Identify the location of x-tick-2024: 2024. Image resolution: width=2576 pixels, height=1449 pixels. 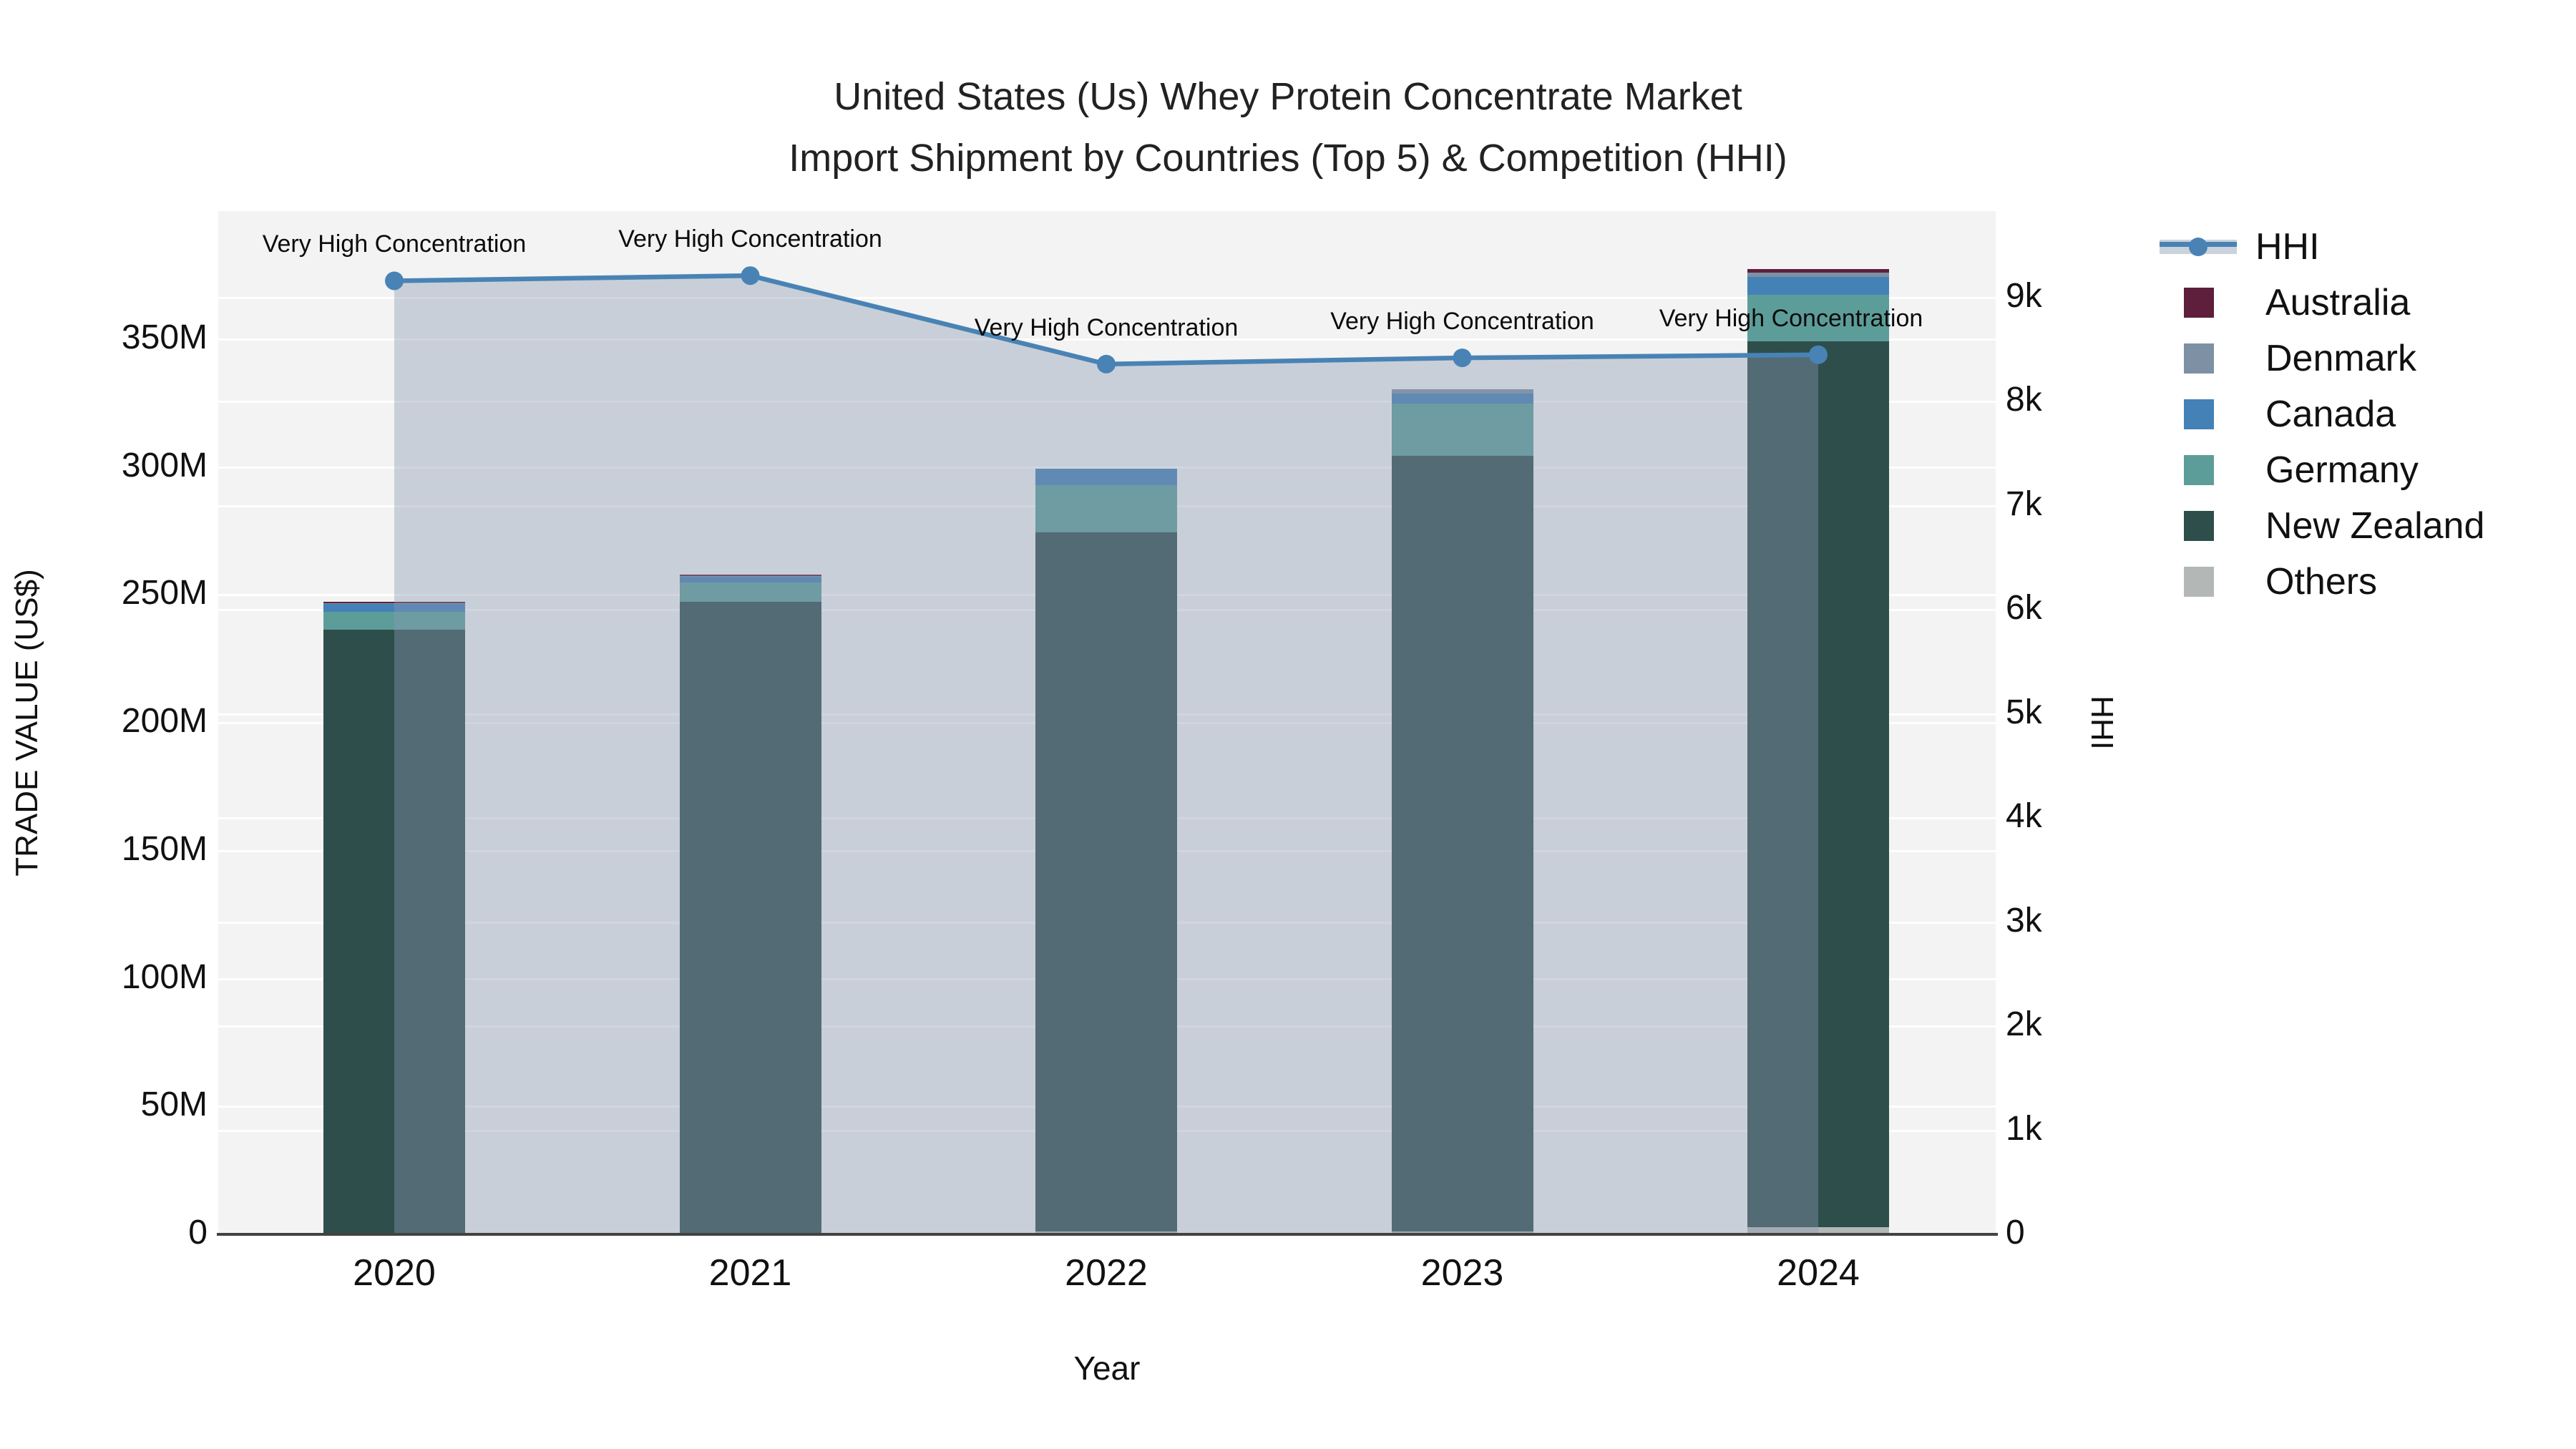
(1818, 1273).